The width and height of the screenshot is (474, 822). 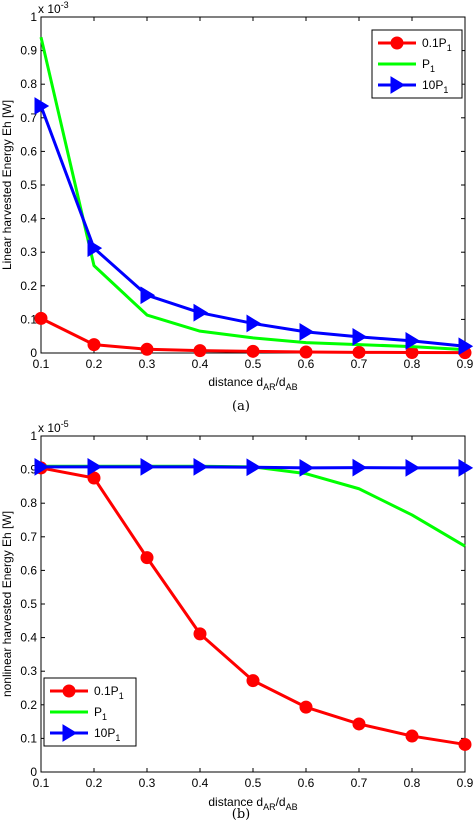 What do you see at coordinates (65, 424) in the screenshot?
I see `exponent-power: -5` at bounding box center [65, 424].